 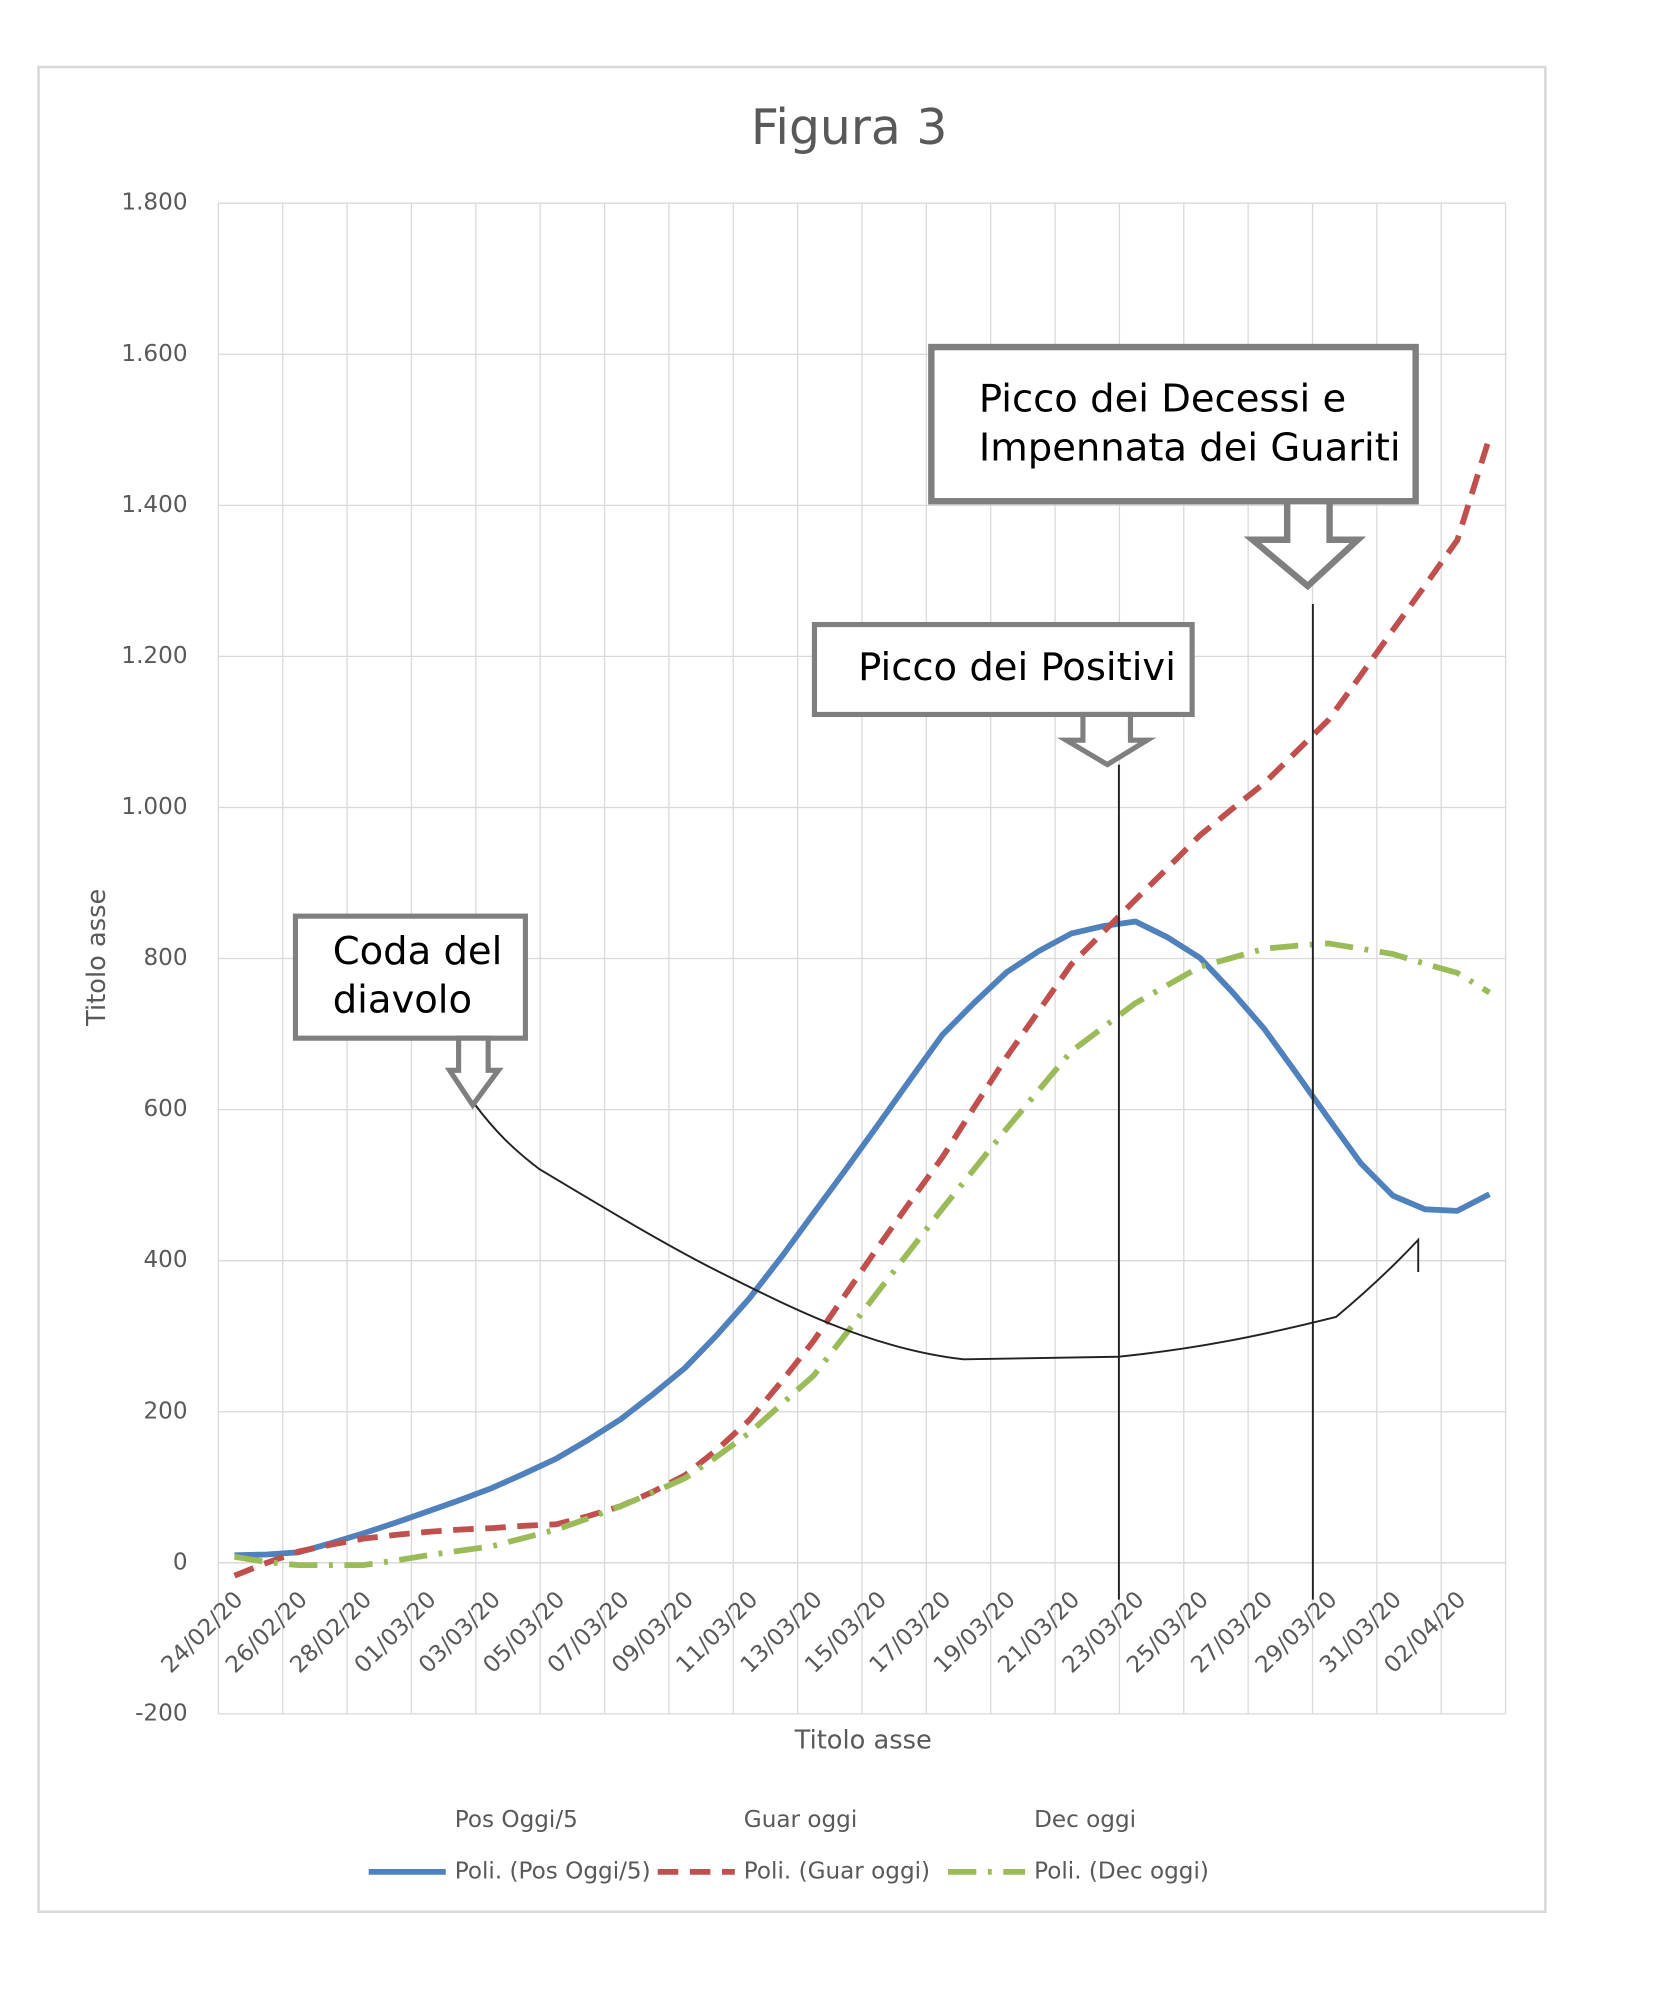 I want to click on annotation-text: Picco dei Decessi e, so click(x=1162, y=399).